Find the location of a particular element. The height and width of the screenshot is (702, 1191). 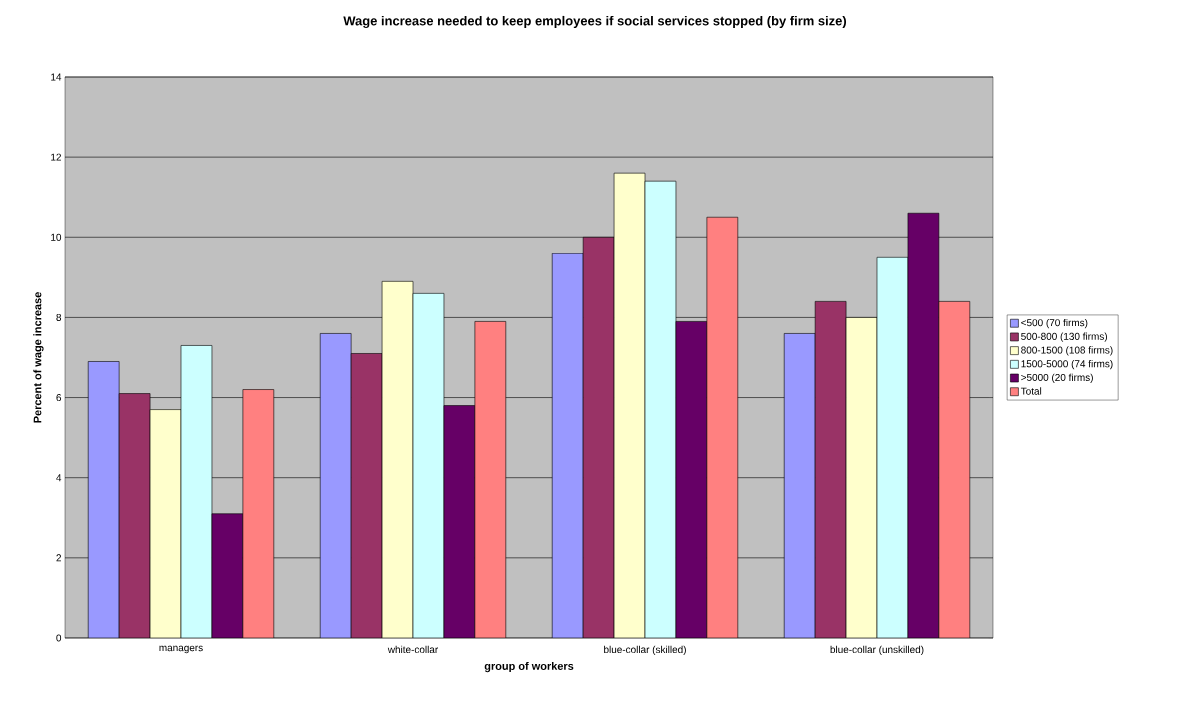

legend-label: 1500-5000 (74 firms) is located at coordinates (1067, 364).